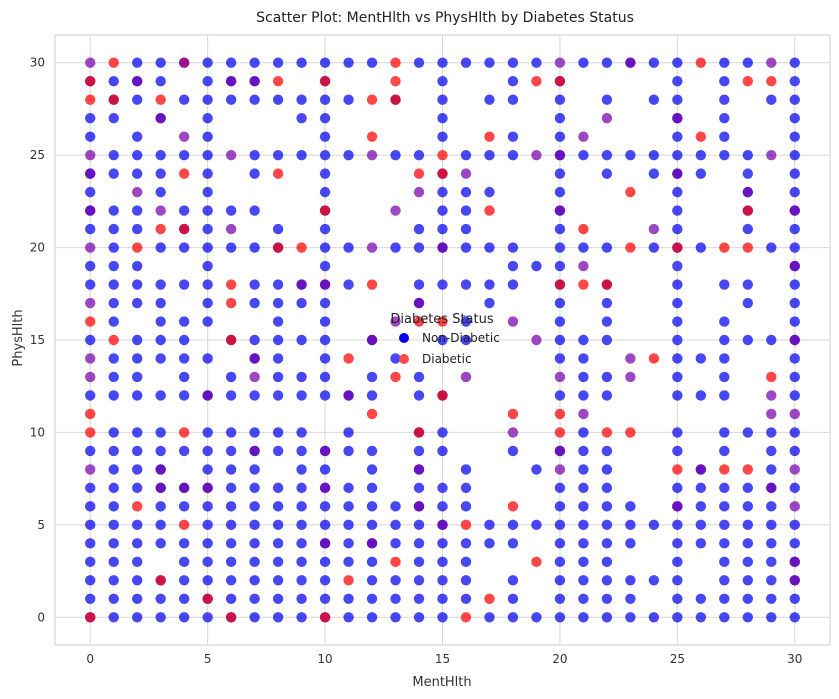  I want to click on y-tick-label: 20, so click(37, 248).